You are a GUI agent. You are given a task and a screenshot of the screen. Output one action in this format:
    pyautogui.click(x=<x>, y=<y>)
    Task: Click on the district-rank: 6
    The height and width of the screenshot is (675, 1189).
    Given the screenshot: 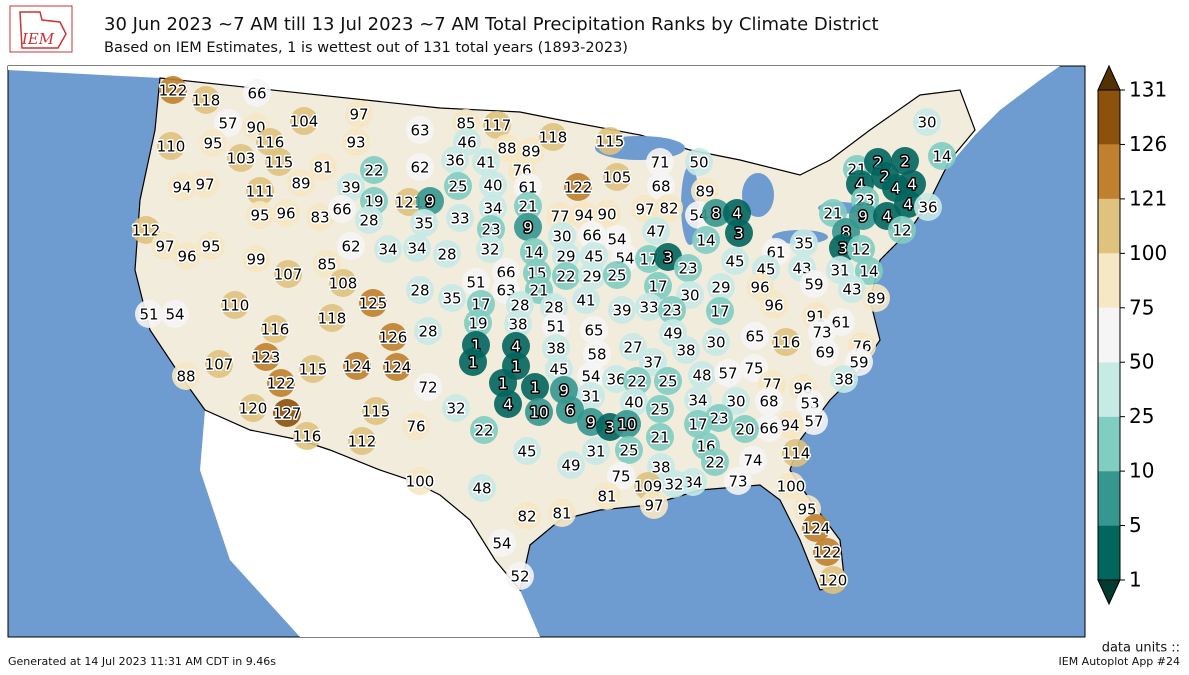 What is the action you would take?
    pyautogui.click(x=570, y=411)
    